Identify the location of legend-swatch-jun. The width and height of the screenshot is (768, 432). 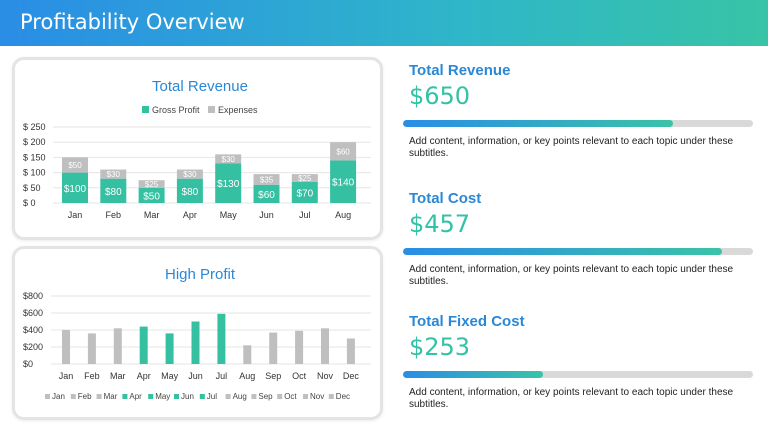
(176, 396).